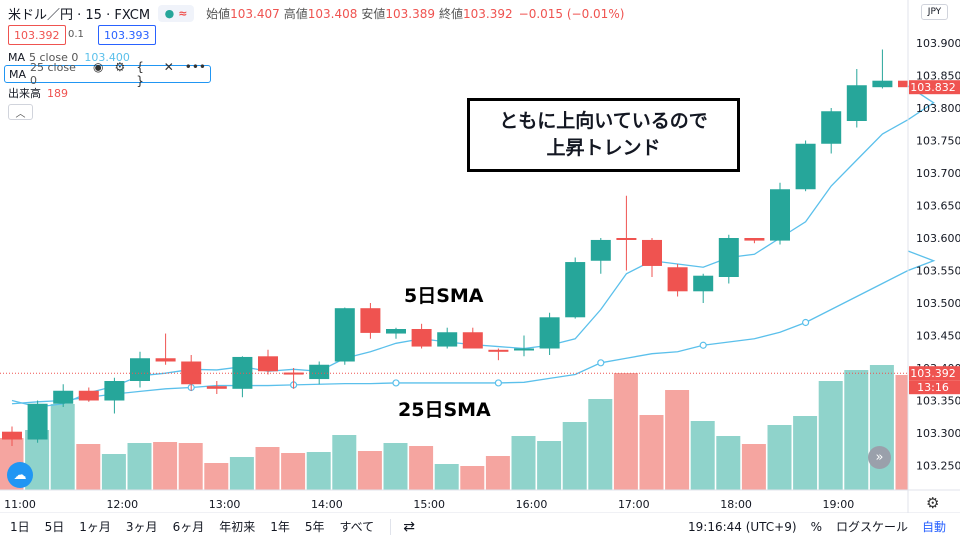 Image resolution: width=960 pixels, height=540 pixels. I want to click on log-scale-toggle: ログスケール, so click(871, 527).